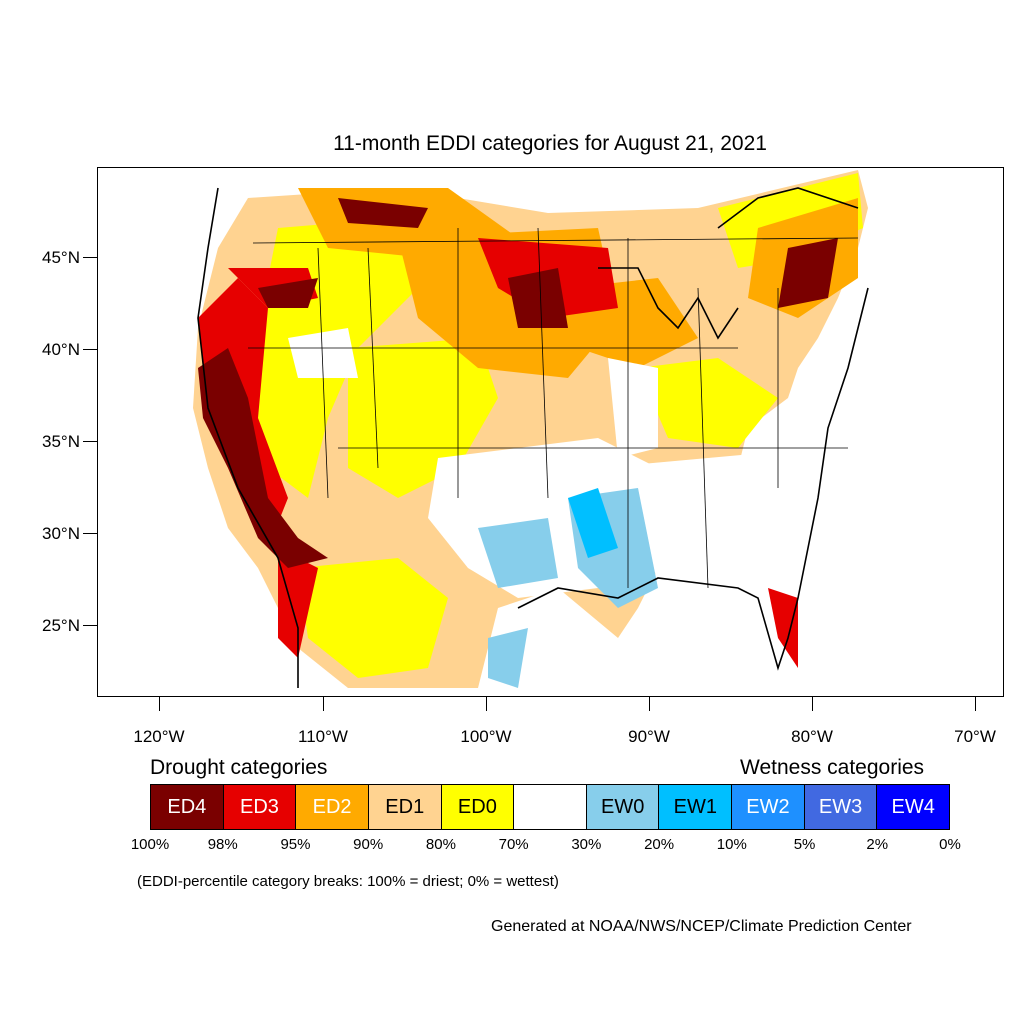 This screenshot has width=1024, height=1024. What do you see at coordinates (440, 844) in the screenshot?
I see `legend-break-label: 80%` at bounding box center [440, 844].